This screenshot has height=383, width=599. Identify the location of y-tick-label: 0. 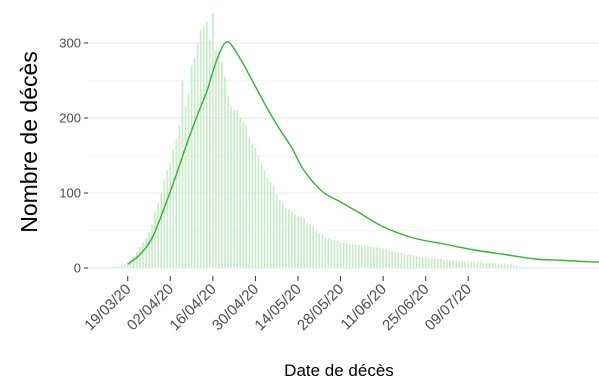
(77, 268).